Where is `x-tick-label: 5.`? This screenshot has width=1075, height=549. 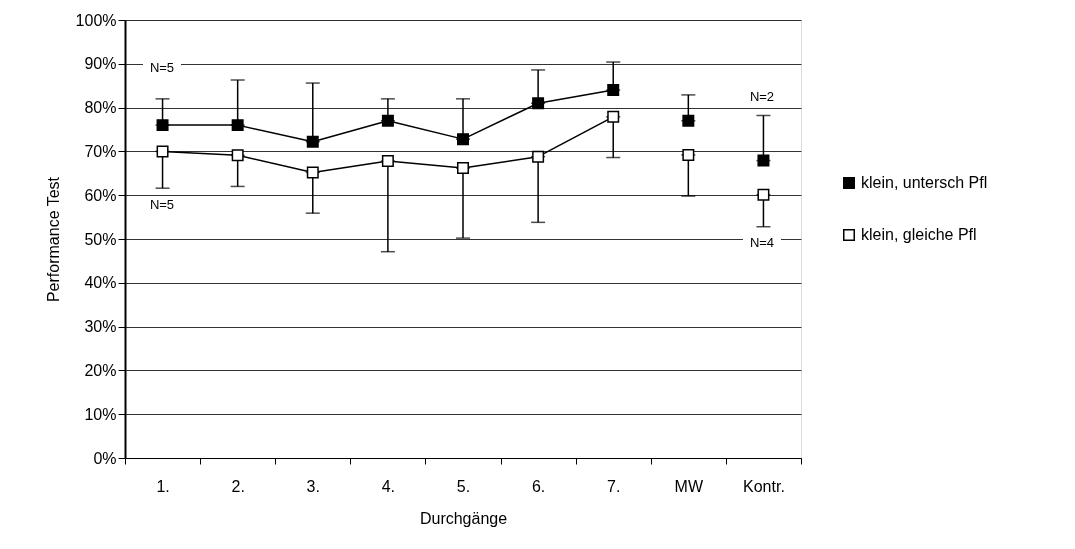
x-tick-label: 5. is located at coordinates (463, 486).